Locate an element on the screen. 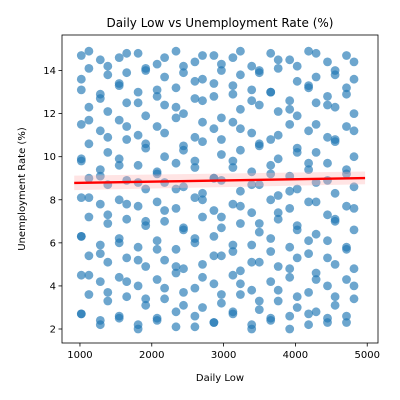  x-tick-label: 3000 is located at coordinates (223, 355).